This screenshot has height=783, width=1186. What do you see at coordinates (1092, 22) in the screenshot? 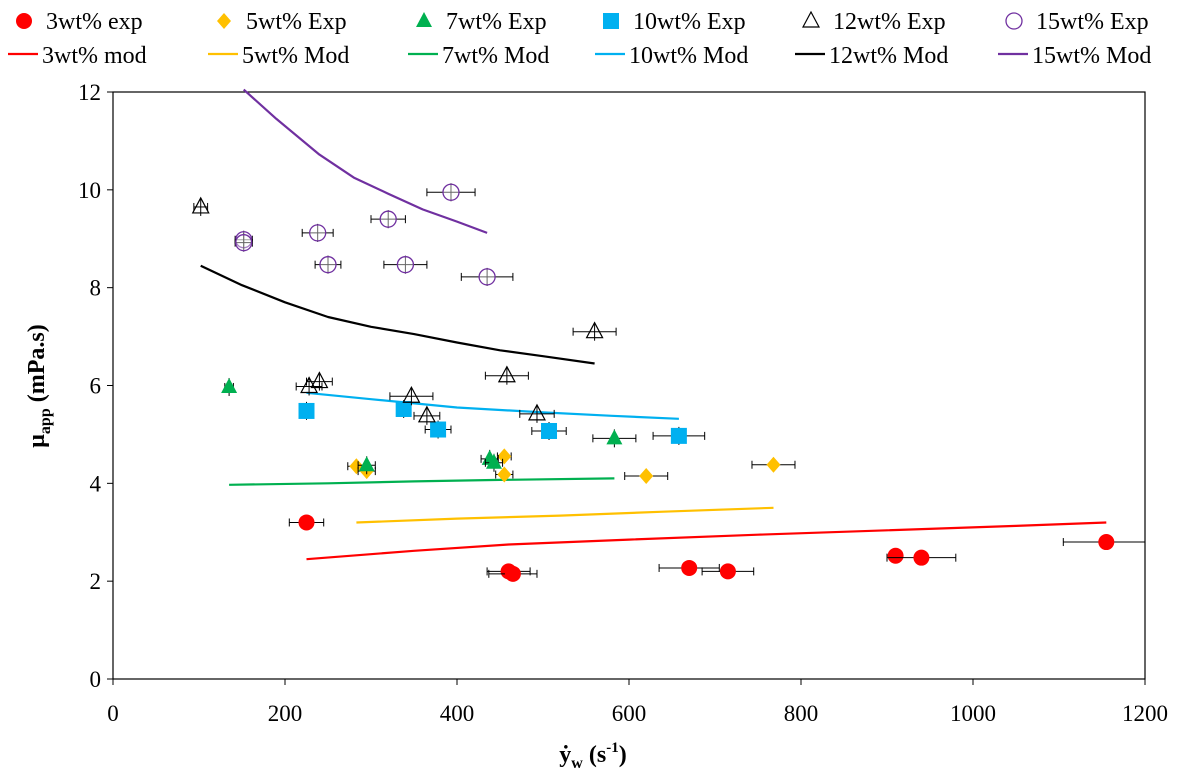
I see `legend-label: 15wt% Exp` at bounding box center [1092, 22].